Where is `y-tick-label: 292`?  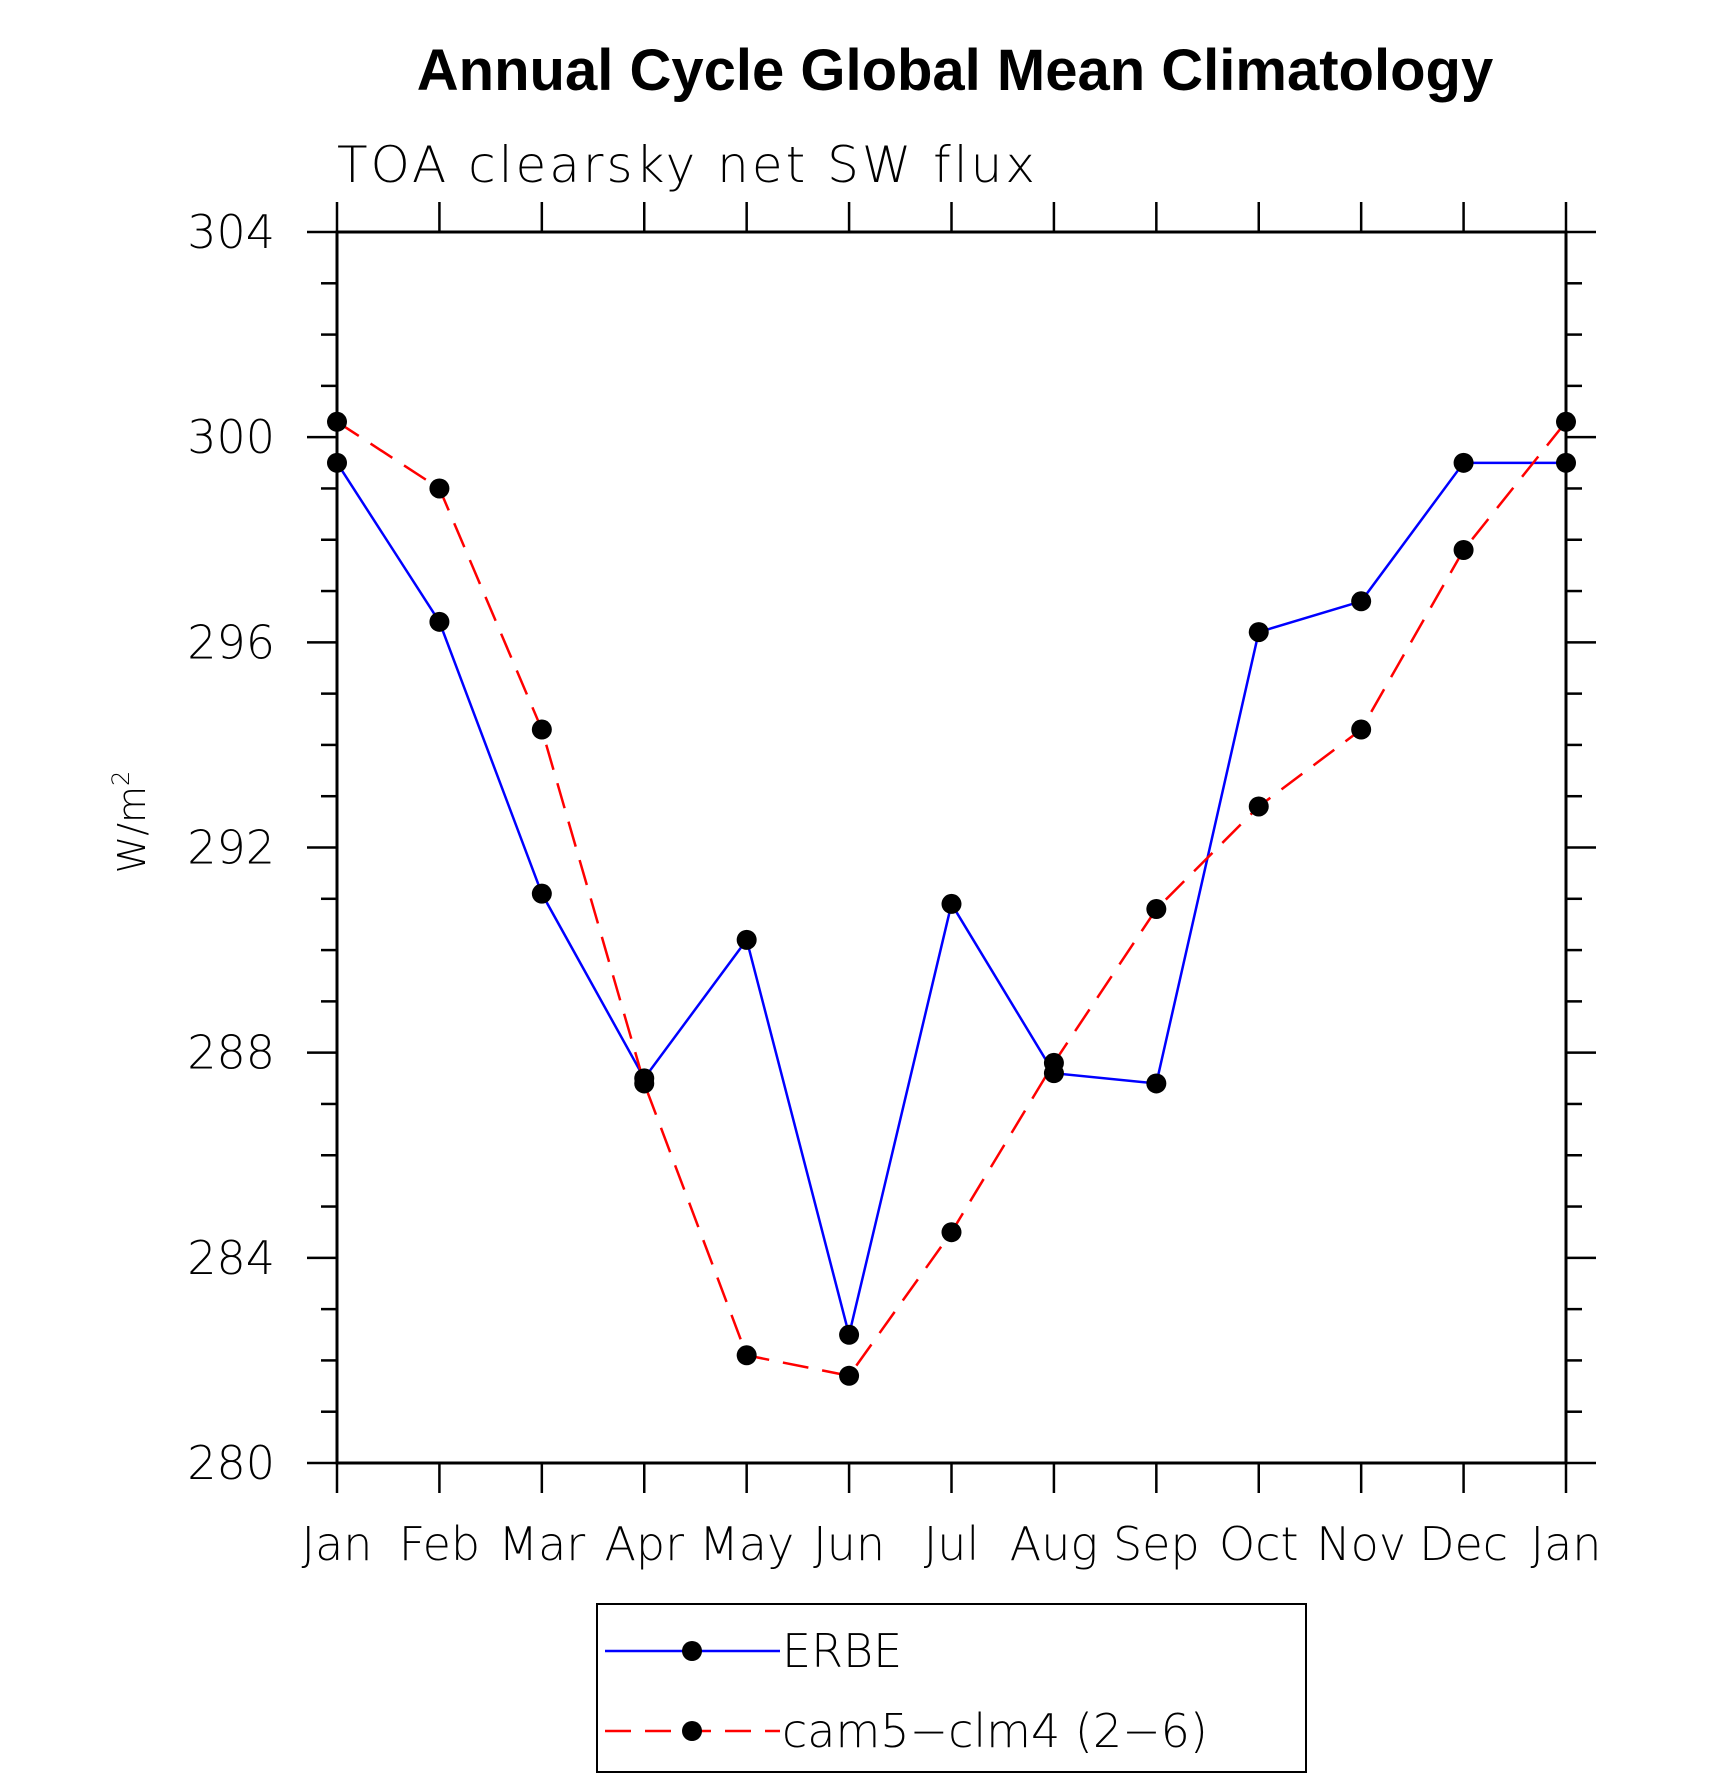 y-tick-label: 292 is located at coordinates (231, 848).